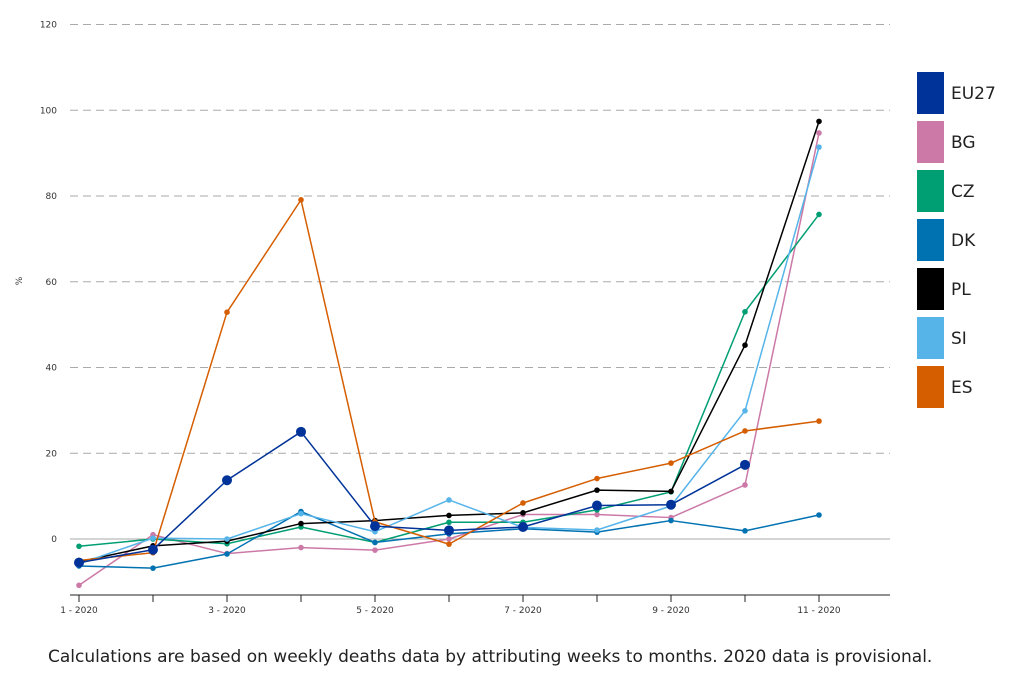  Describe the element at coordinates (962, 388) in the screenshot. I see `legend-label: ES` at that location.